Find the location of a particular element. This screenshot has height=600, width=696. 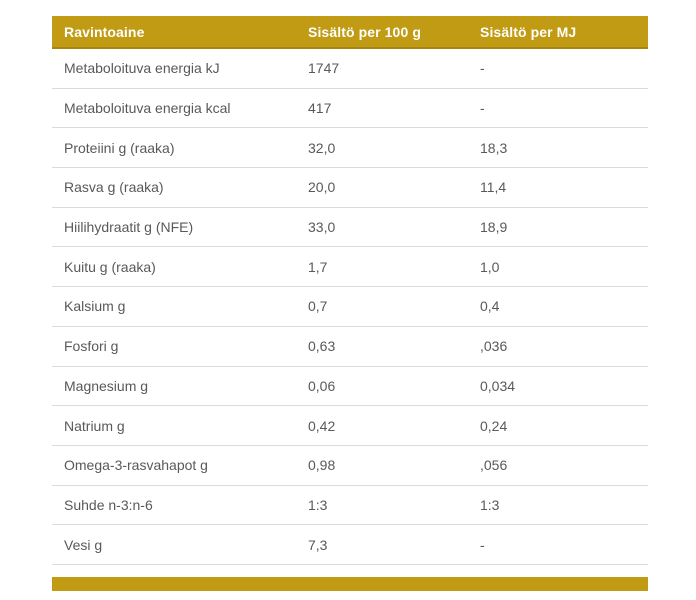

value-per-100g: 0,42 is located at coordinates (322, 425).